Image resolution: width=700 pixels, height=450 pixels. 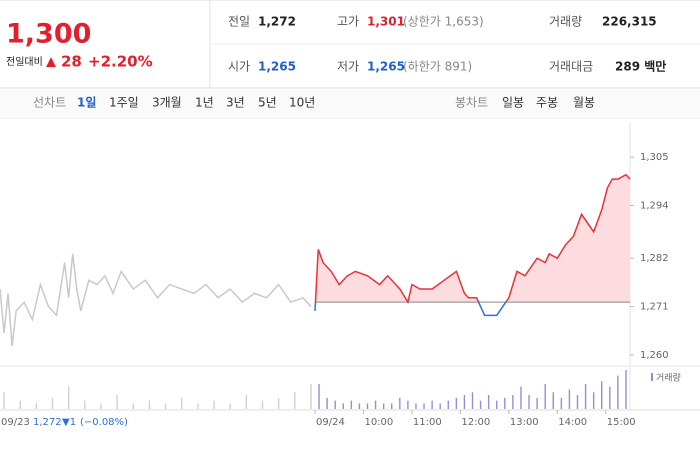 I want to click on tab: 주봉, so click(x=547, y=103).